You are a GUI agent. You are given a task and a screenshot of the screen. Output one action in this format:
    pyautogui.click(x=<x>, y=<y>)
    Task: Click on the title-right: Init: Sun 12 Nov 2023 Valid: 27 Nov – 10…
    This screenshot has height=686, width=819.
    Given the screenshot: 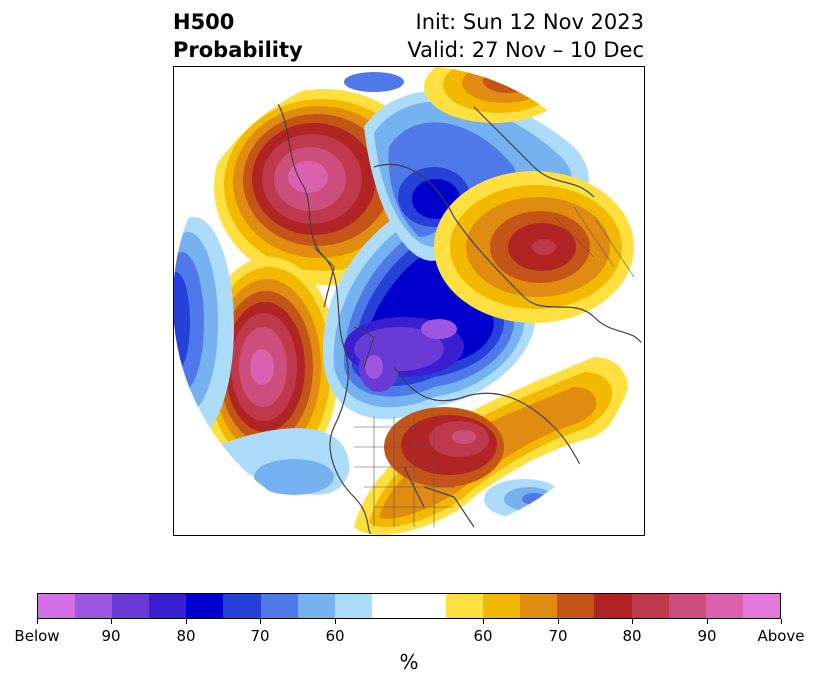 What is the action you would take?
    pyautogui.click(x=525, y=36)
    